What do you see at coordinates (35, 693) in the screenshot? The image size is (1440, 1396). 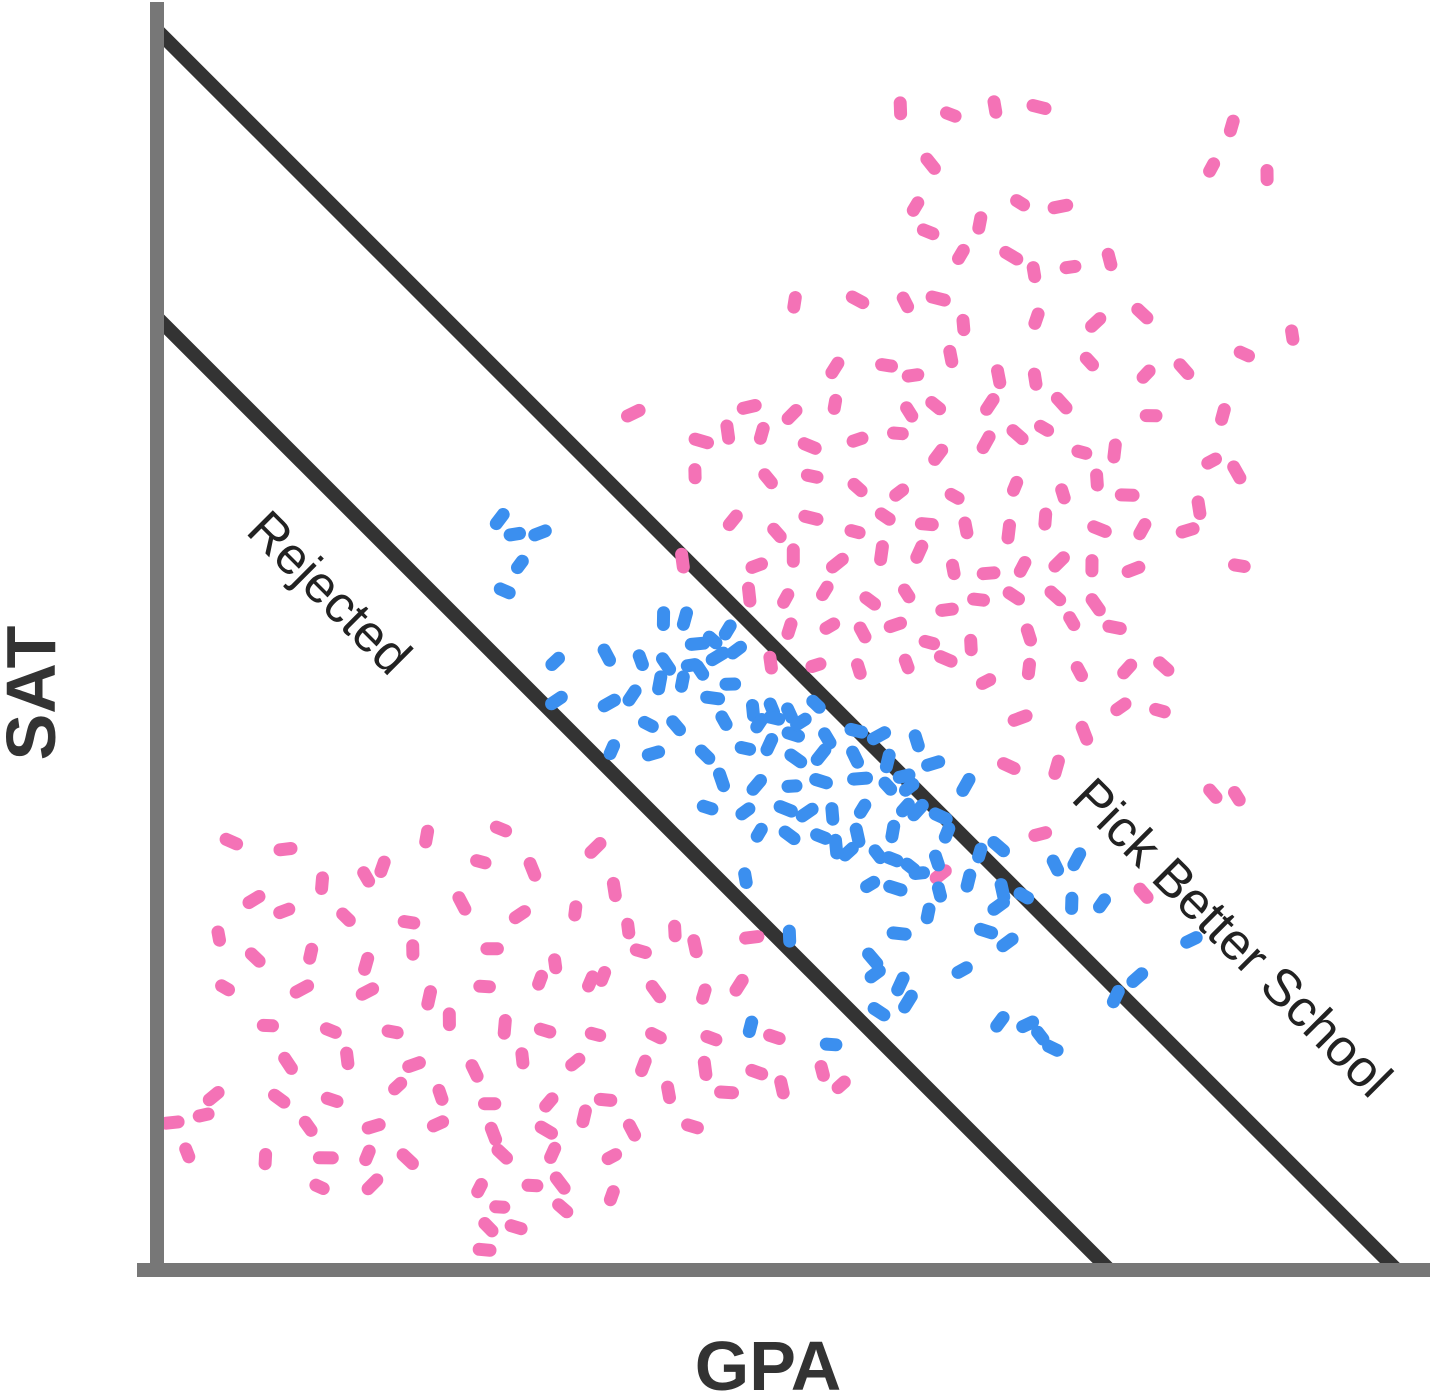 I see `y-axis-label: SAT` at bounding box center [35, 693].